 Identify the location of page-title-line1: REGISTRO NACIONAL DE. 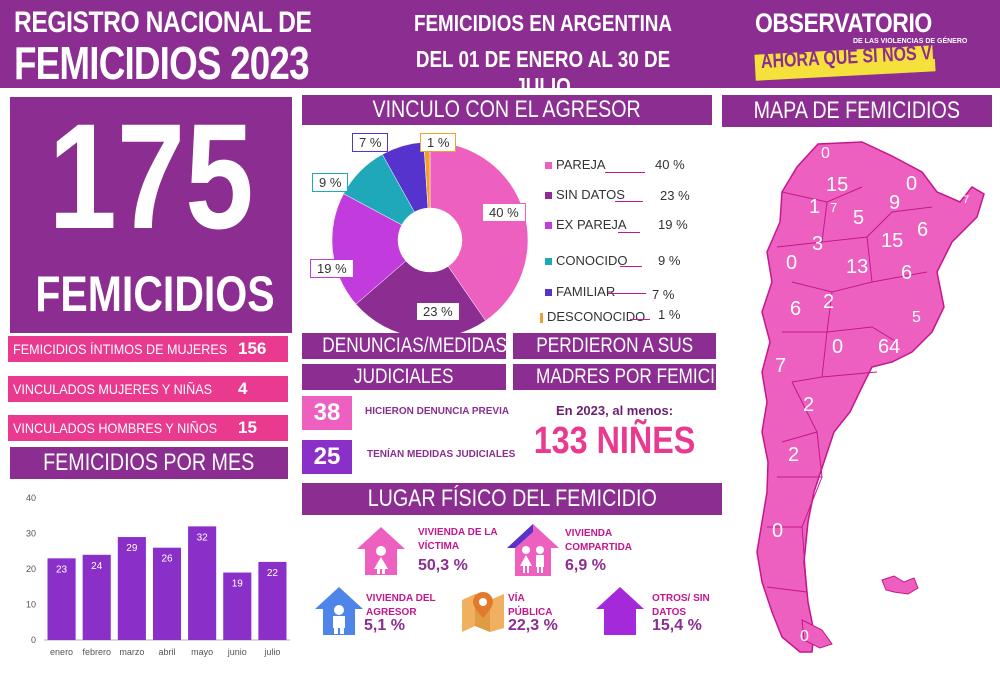
(163, 22).